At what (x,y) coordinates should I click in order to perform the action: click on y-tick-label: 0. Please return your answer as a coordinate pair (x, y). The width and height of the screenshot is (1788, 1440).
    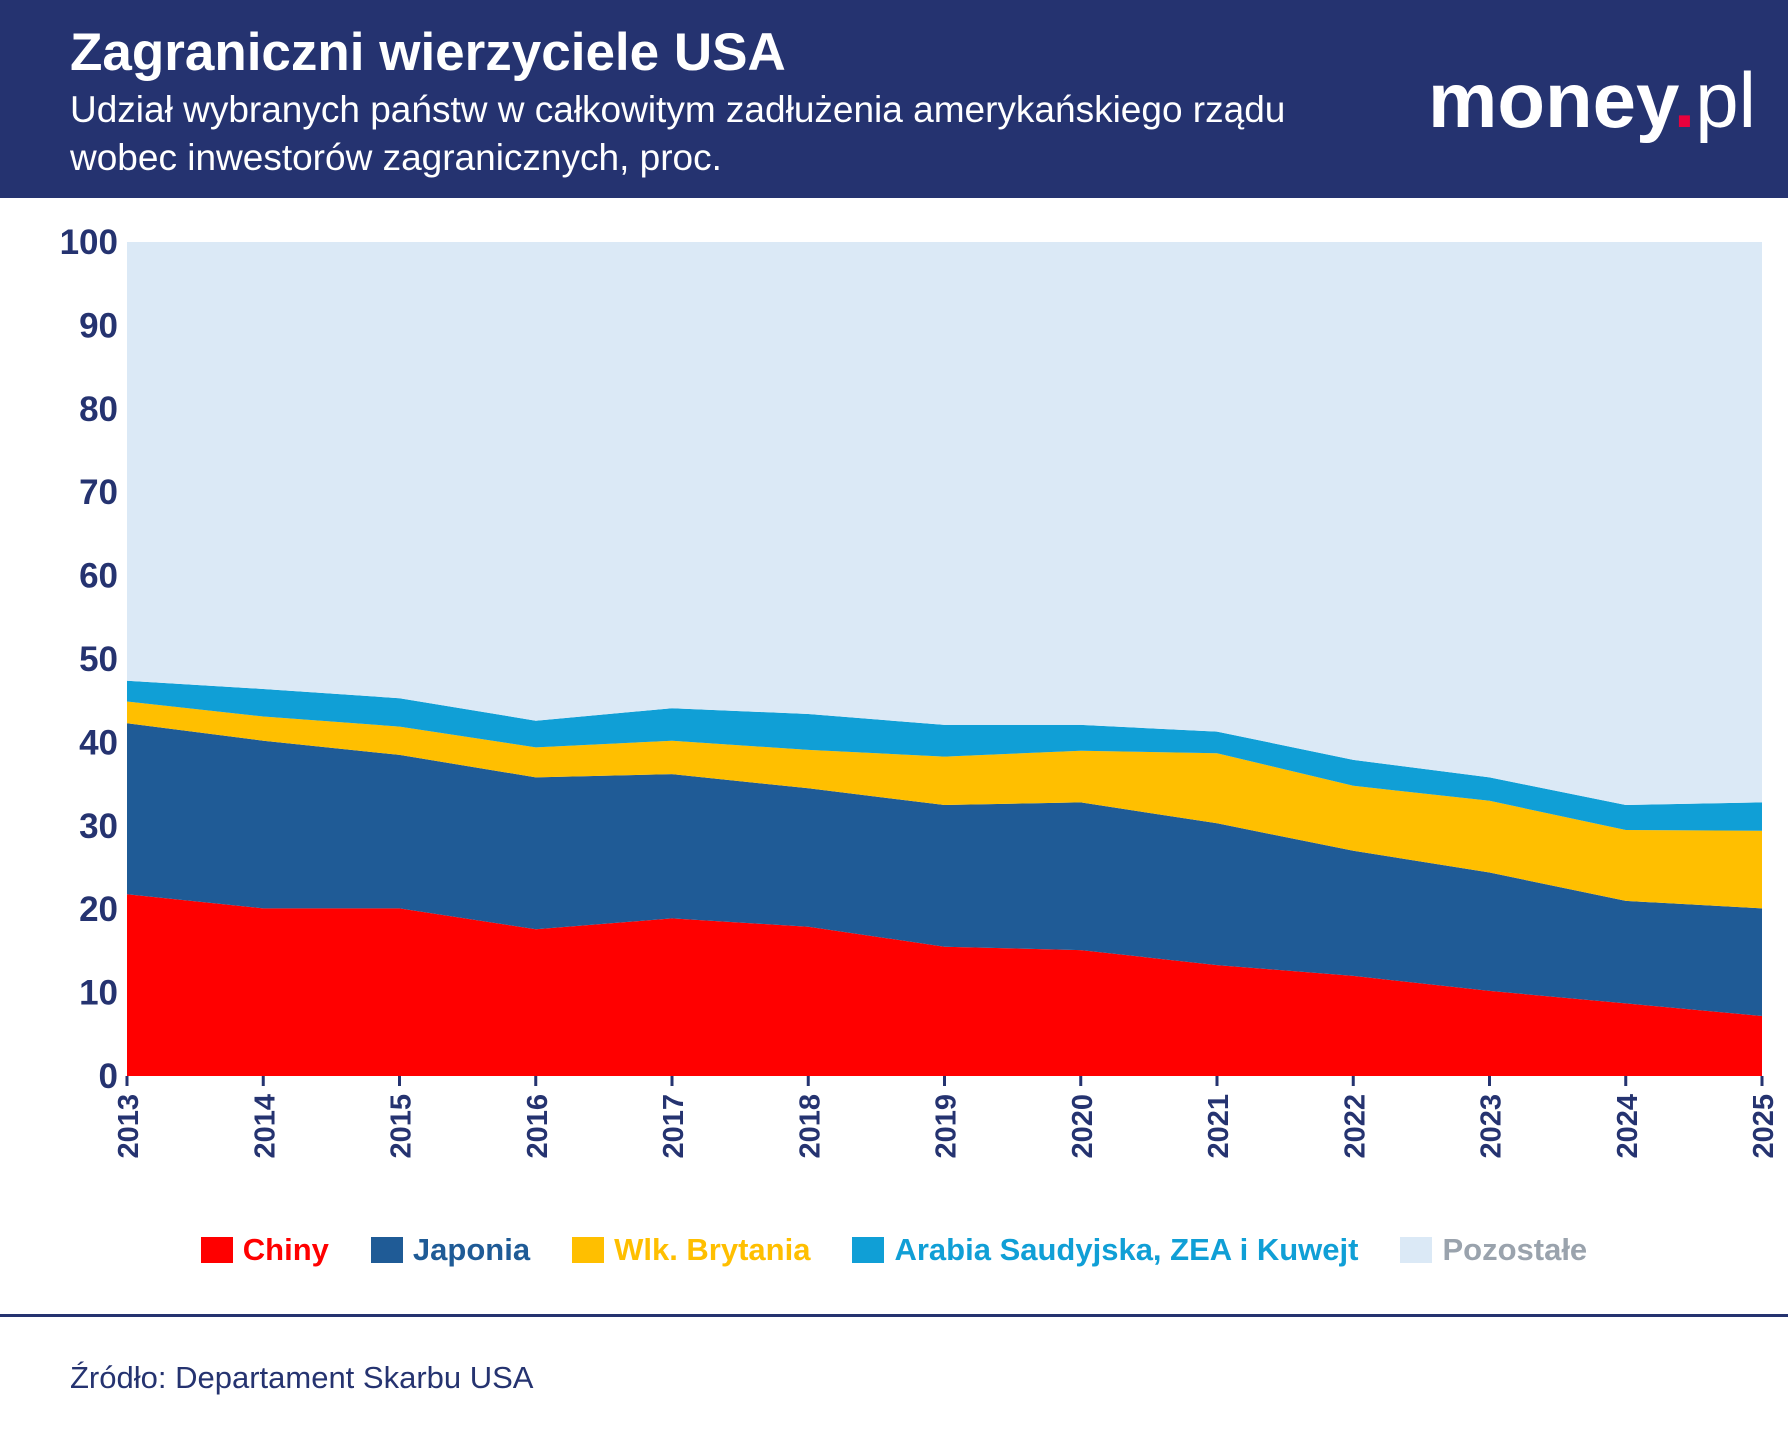
    Looking at the image, I should click on (108, 1076).